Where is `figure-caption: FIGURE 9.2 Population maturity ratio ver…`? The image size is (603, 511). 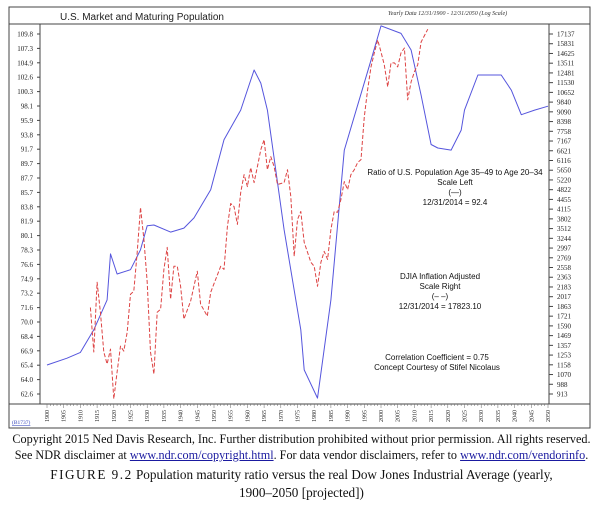
figure-caption: FIGURE 9.2 Population maturity ratio ver… is located at coordinates (301, 484).